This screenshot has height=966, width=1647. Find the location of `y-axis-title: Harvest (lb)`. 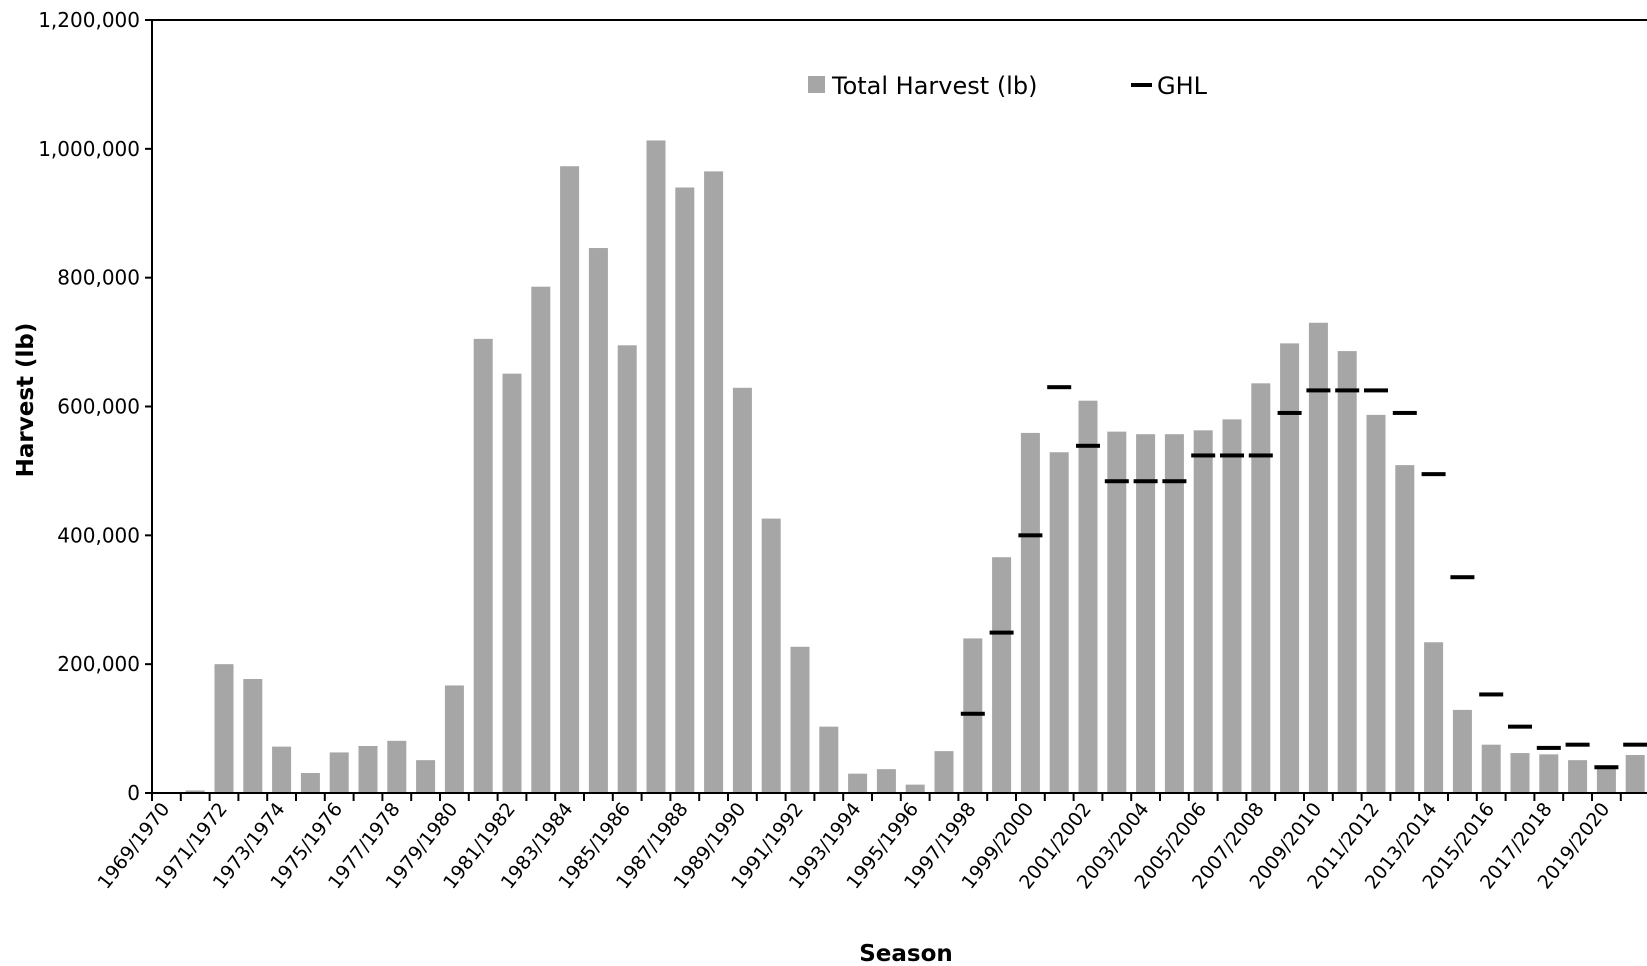

y-axis-title: Harvest (lb) is located at coordinates (26, 400).